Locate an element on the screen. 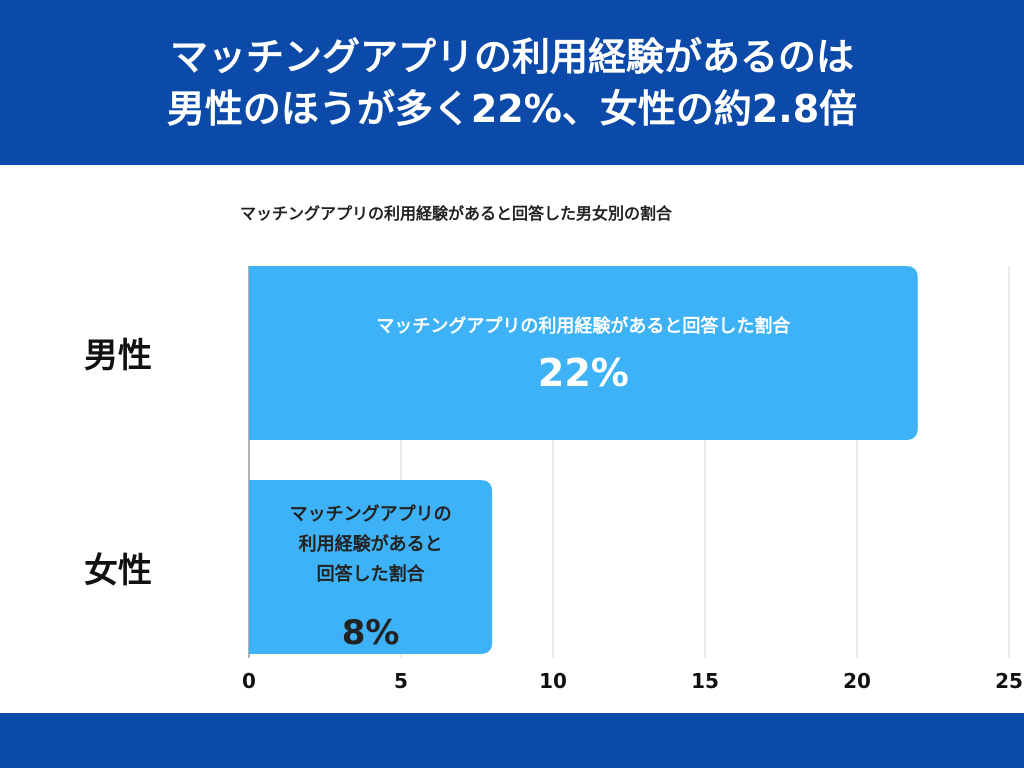 The height and width of the screenshot is (768, 1024). x-tick-label-15: 15 is located at coordinates (705, 681).